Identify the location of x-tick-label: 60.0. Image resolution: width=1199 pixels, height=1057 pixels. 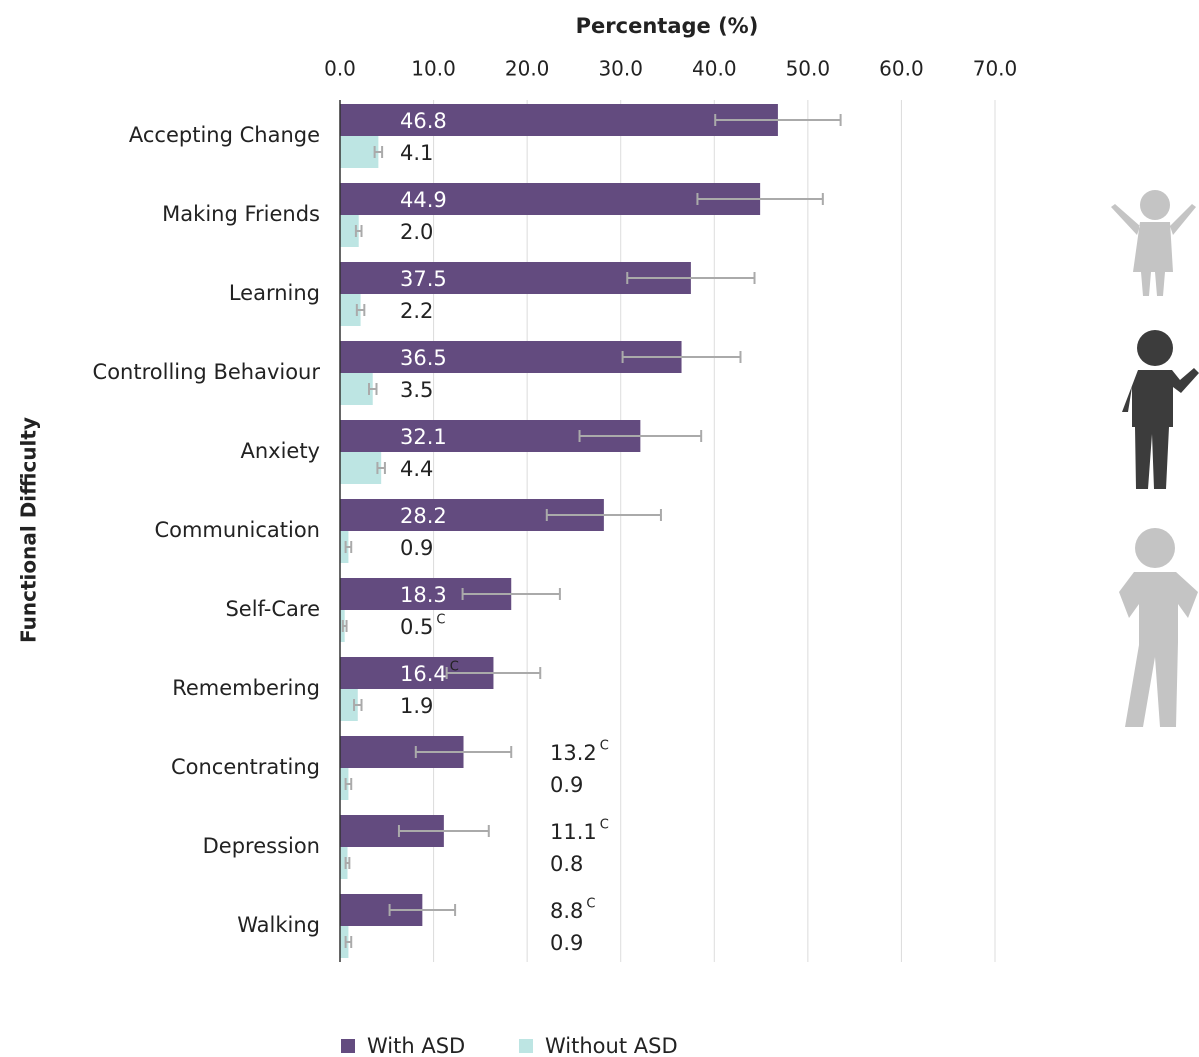
(901, 69).